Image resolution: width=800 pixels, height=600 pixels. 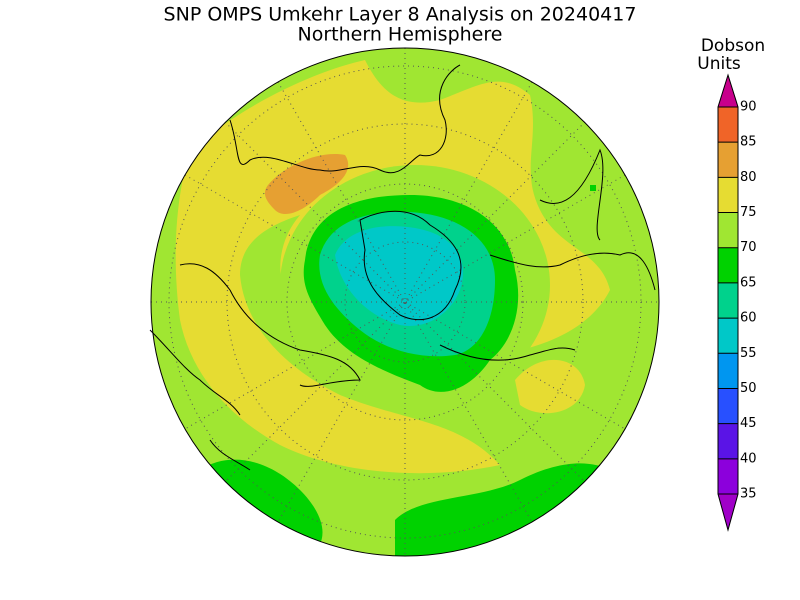 I want to click on colorbar-tick-label: 40, so click(x=748, y=458).